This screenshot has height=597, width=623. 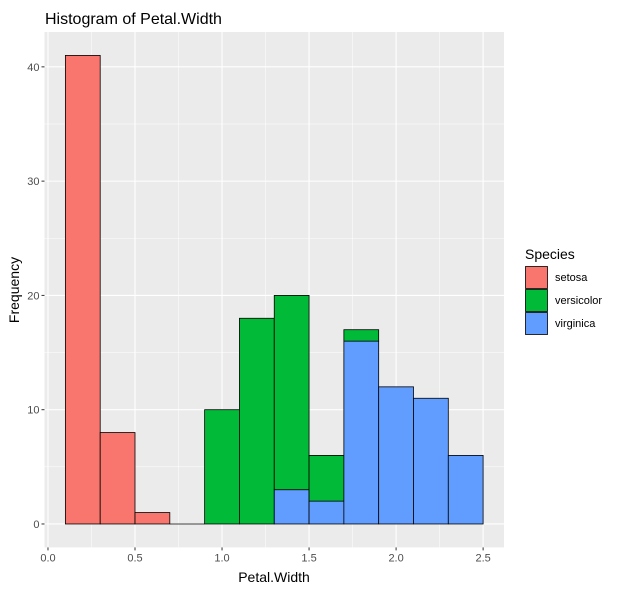 What do you see at coordinates (221, 558) in the screenshot?
I see `x-tick-label: 1.0` at bounding box center [221, 558].